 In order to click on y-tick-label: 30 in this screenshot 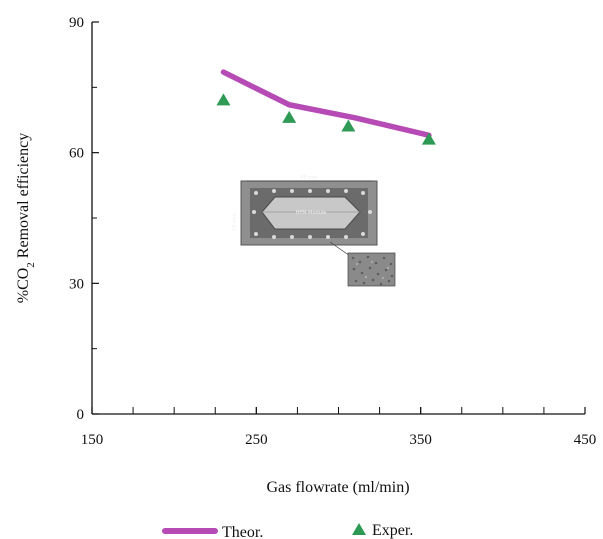, I will do `click(76, 284)`.